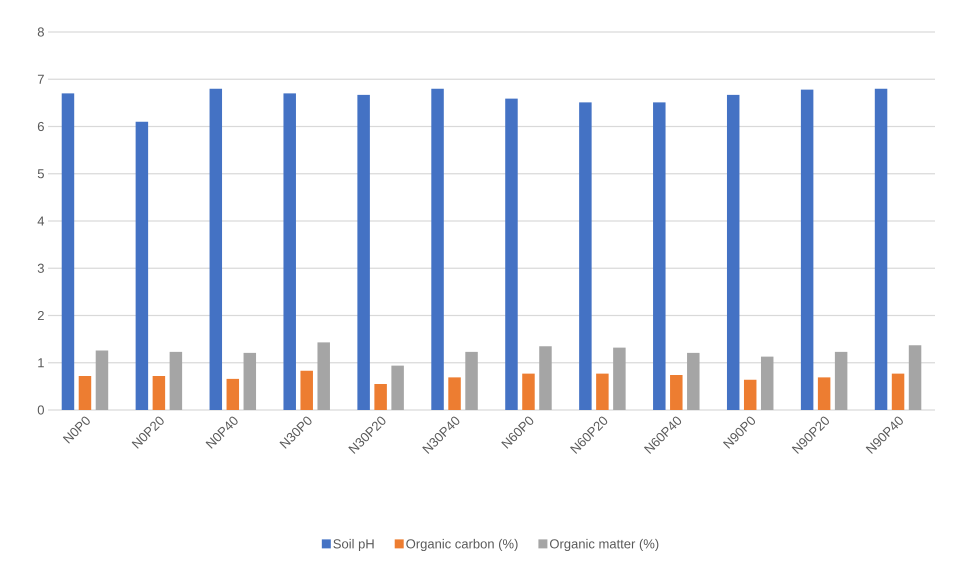  What do you see at coordinates (41, 127) in the screenshot?
I see `y-tick-label: 6` at bounding box center [41, 127].